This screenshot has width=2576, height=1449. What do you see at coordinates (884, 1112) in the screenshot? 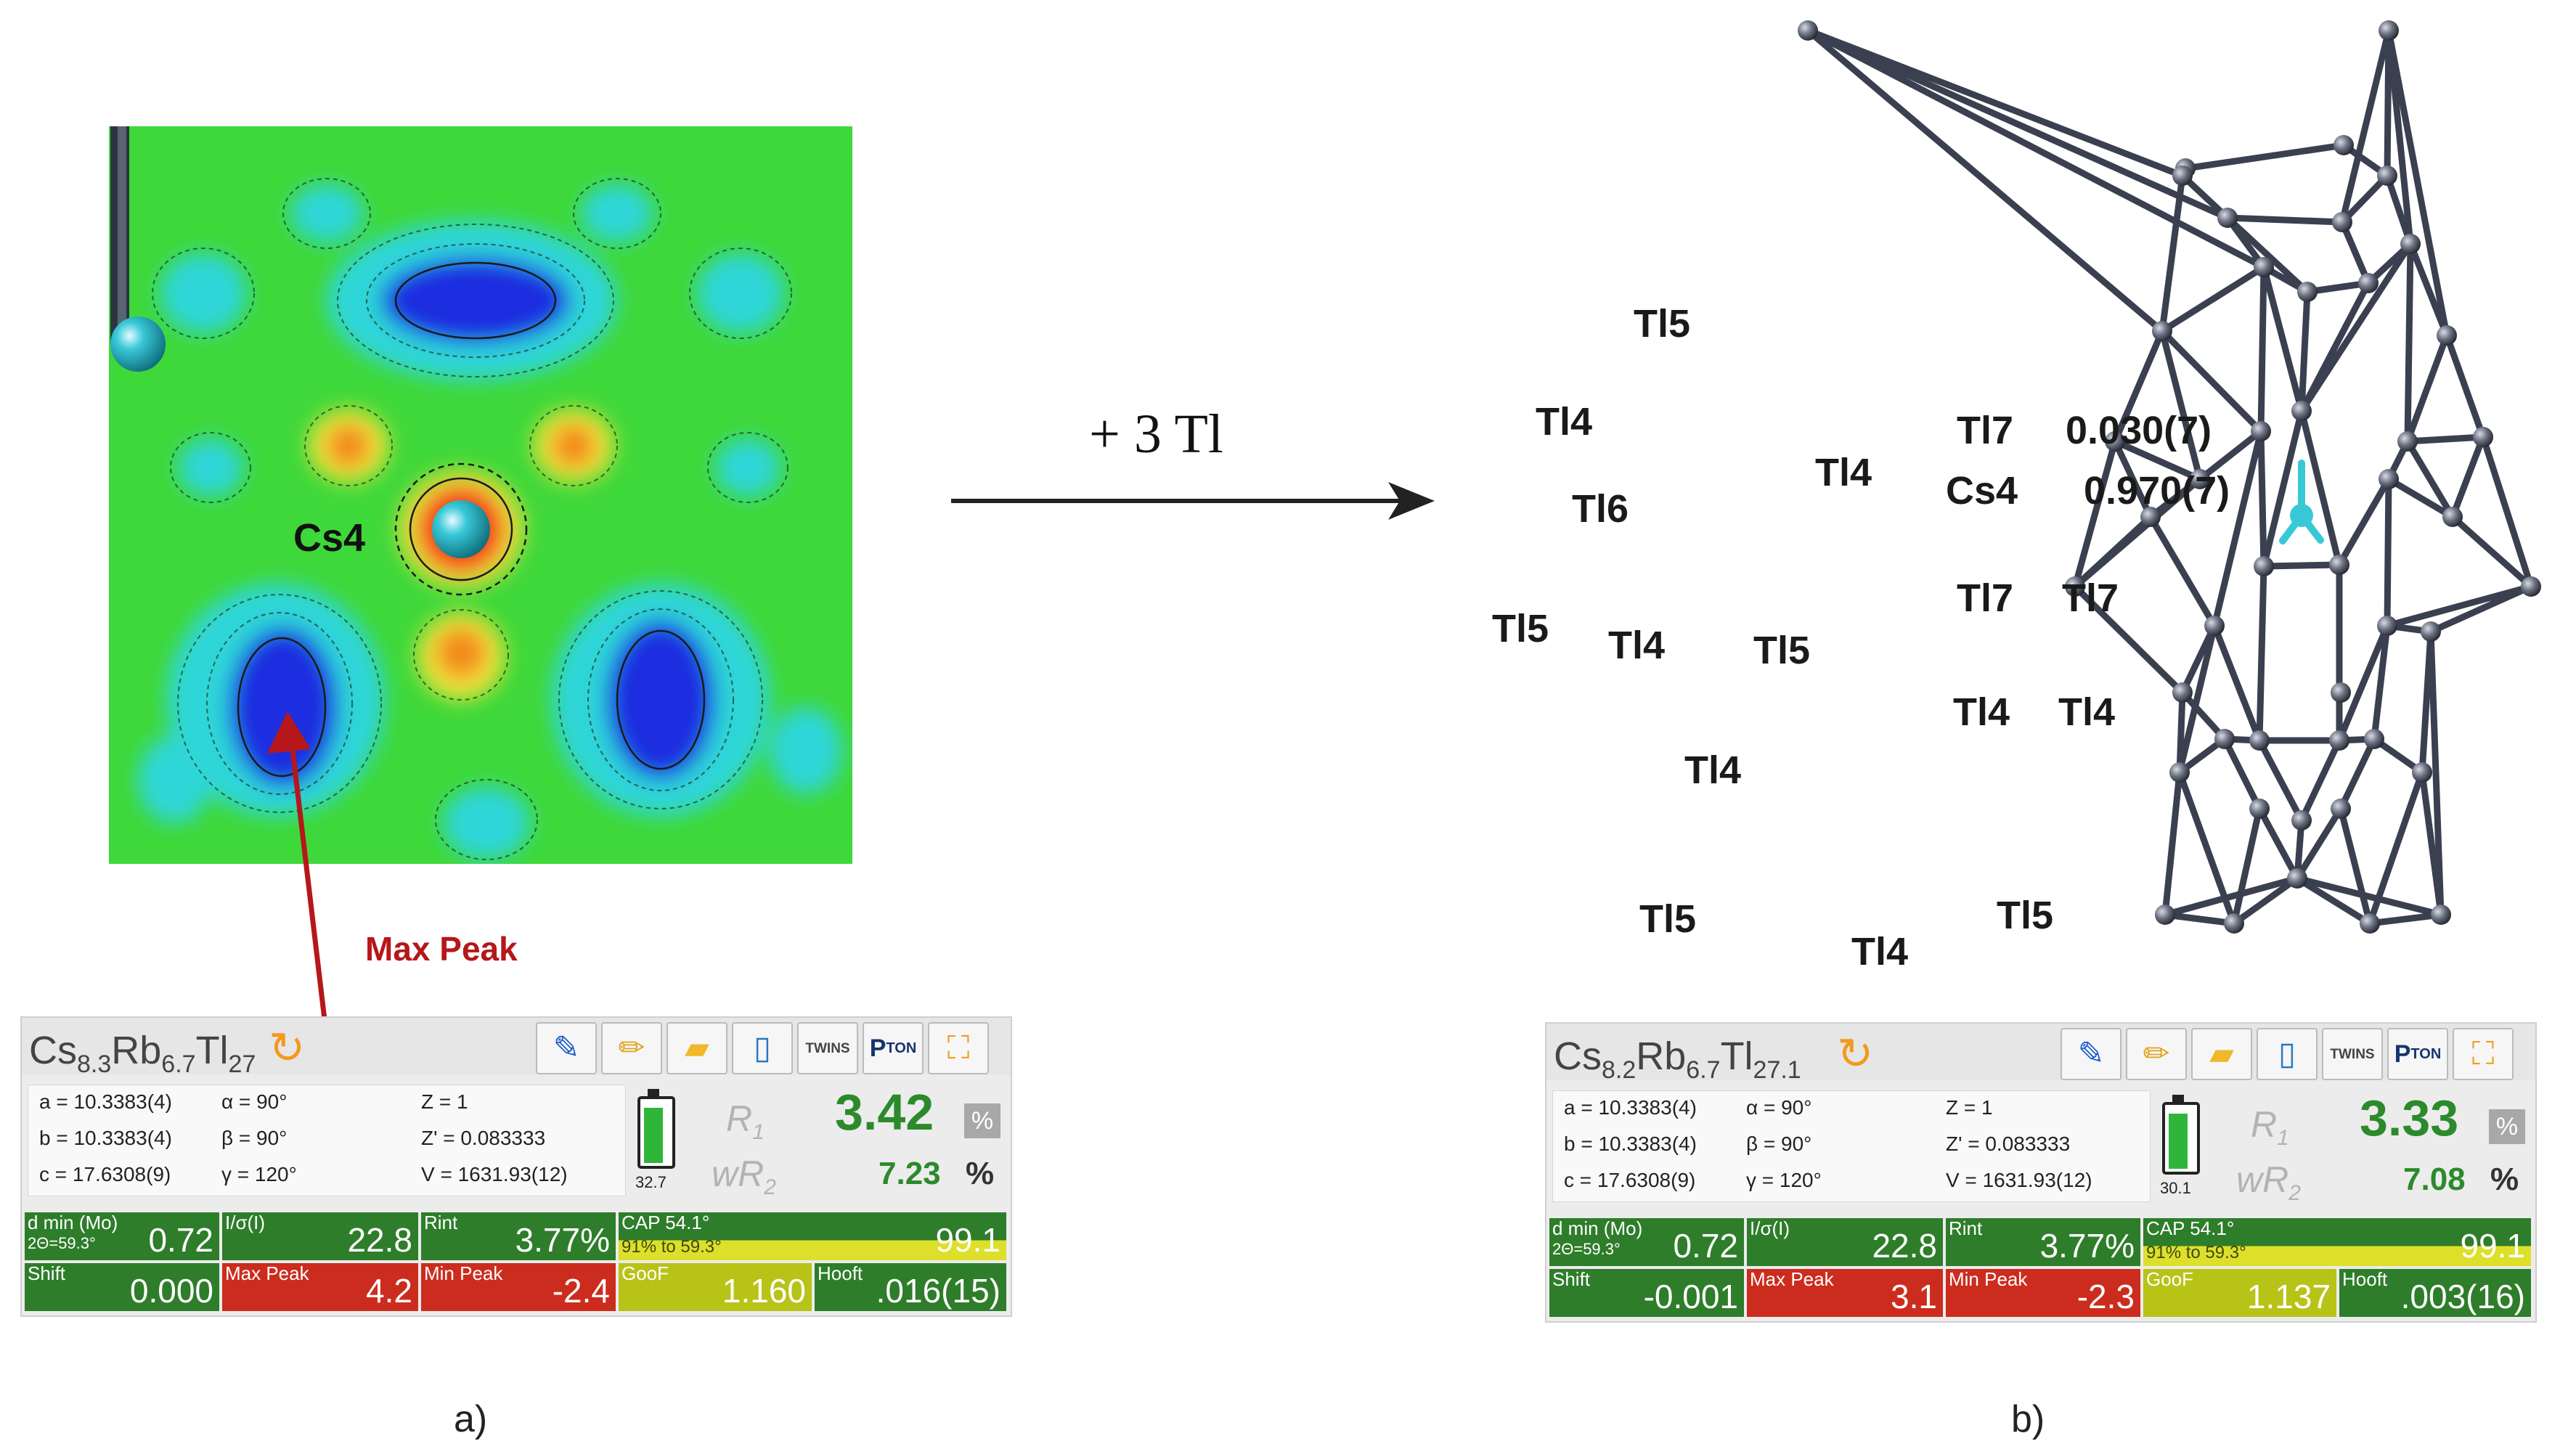
I see `r1-value: 3.42` at bounding box center [884, 1112].